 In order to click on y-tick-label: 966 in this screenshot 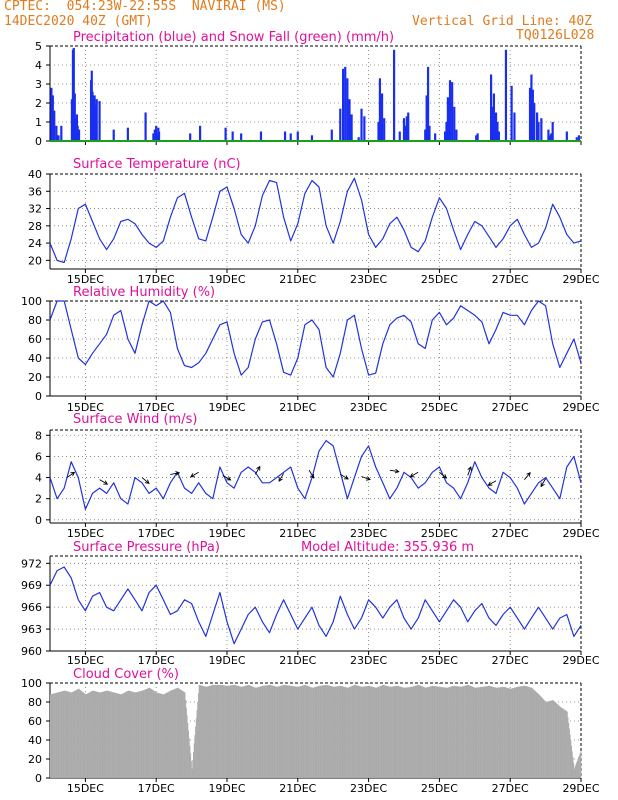, I will do `click(31, 607)`.